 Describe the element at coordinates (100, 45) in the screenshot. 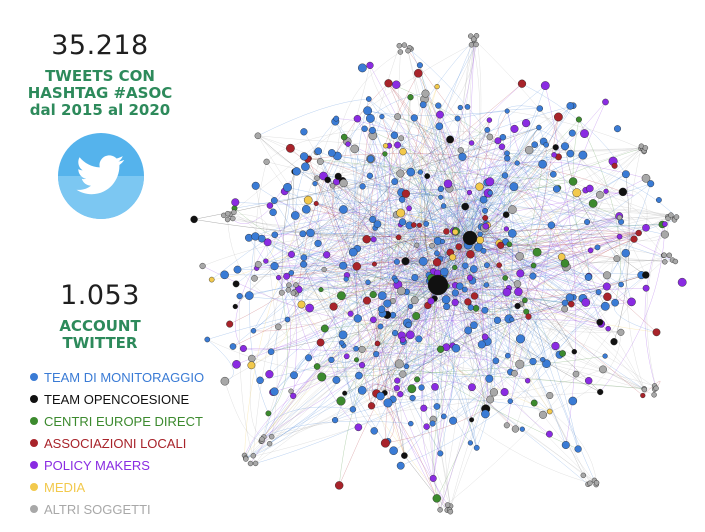

I see `tweets-count: 35.218` at that location.